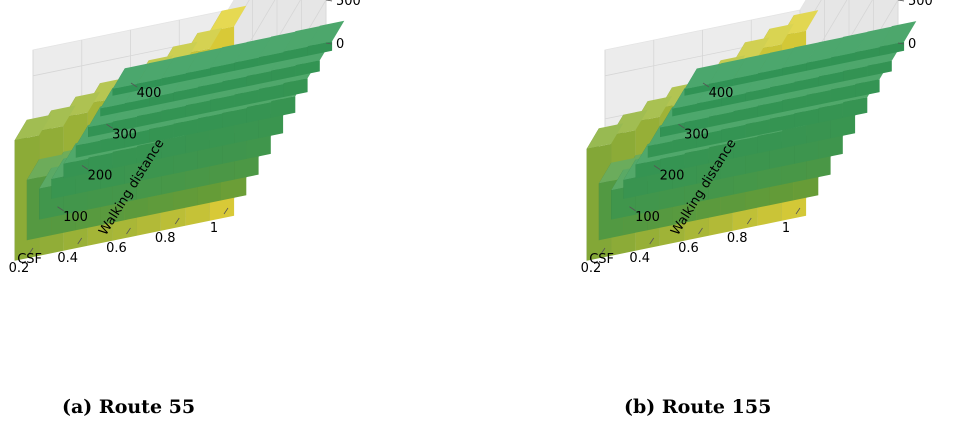  What do you see at coordinates (116, 248) in the screenshot?
I see `x-tick-label: 0.6` at bounding box center [116, 248].